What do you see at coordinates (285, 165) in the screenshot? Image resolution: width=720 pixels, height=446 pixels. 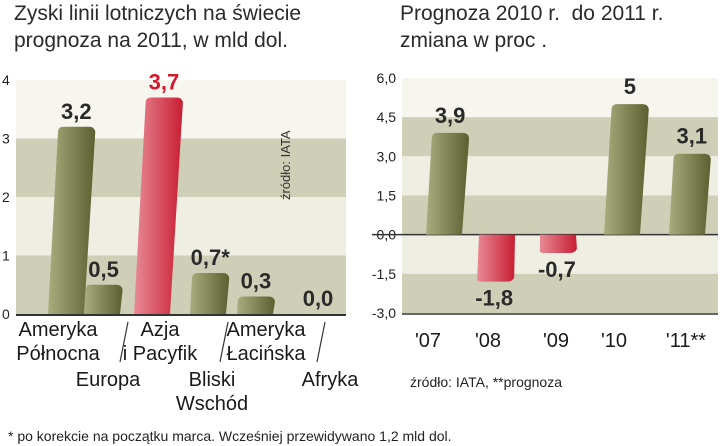 I see `source-label: źródło: IATA` at bounding box center [285, 165].